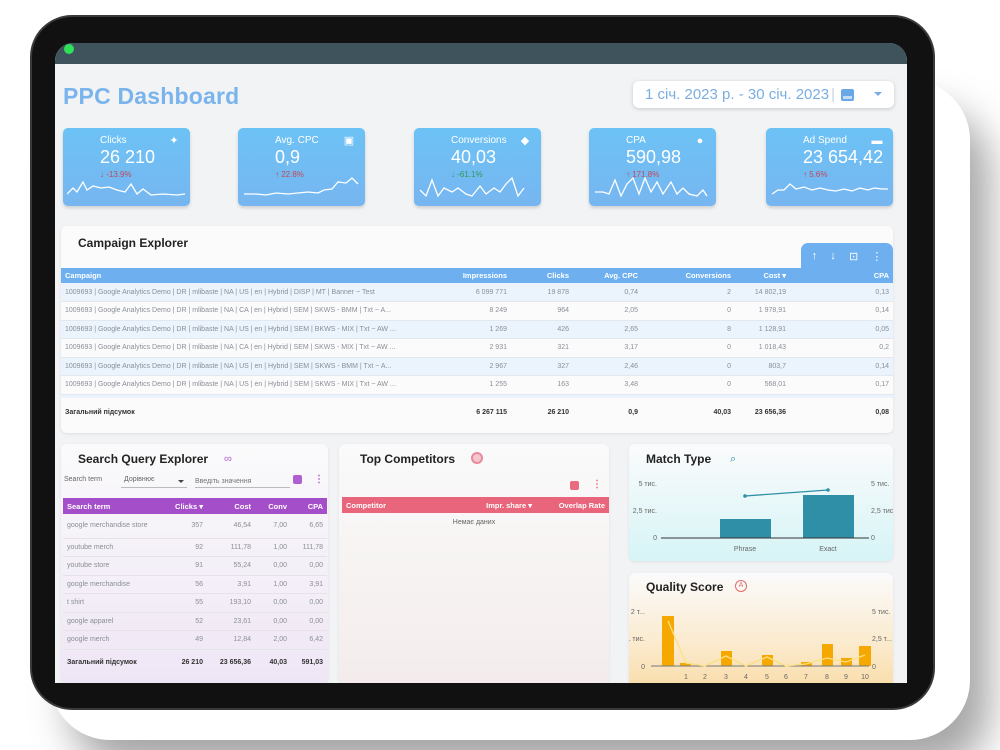  I want to click on table-row: youtube merch 92 111,78 1,00 111,78, so click(195, 547).